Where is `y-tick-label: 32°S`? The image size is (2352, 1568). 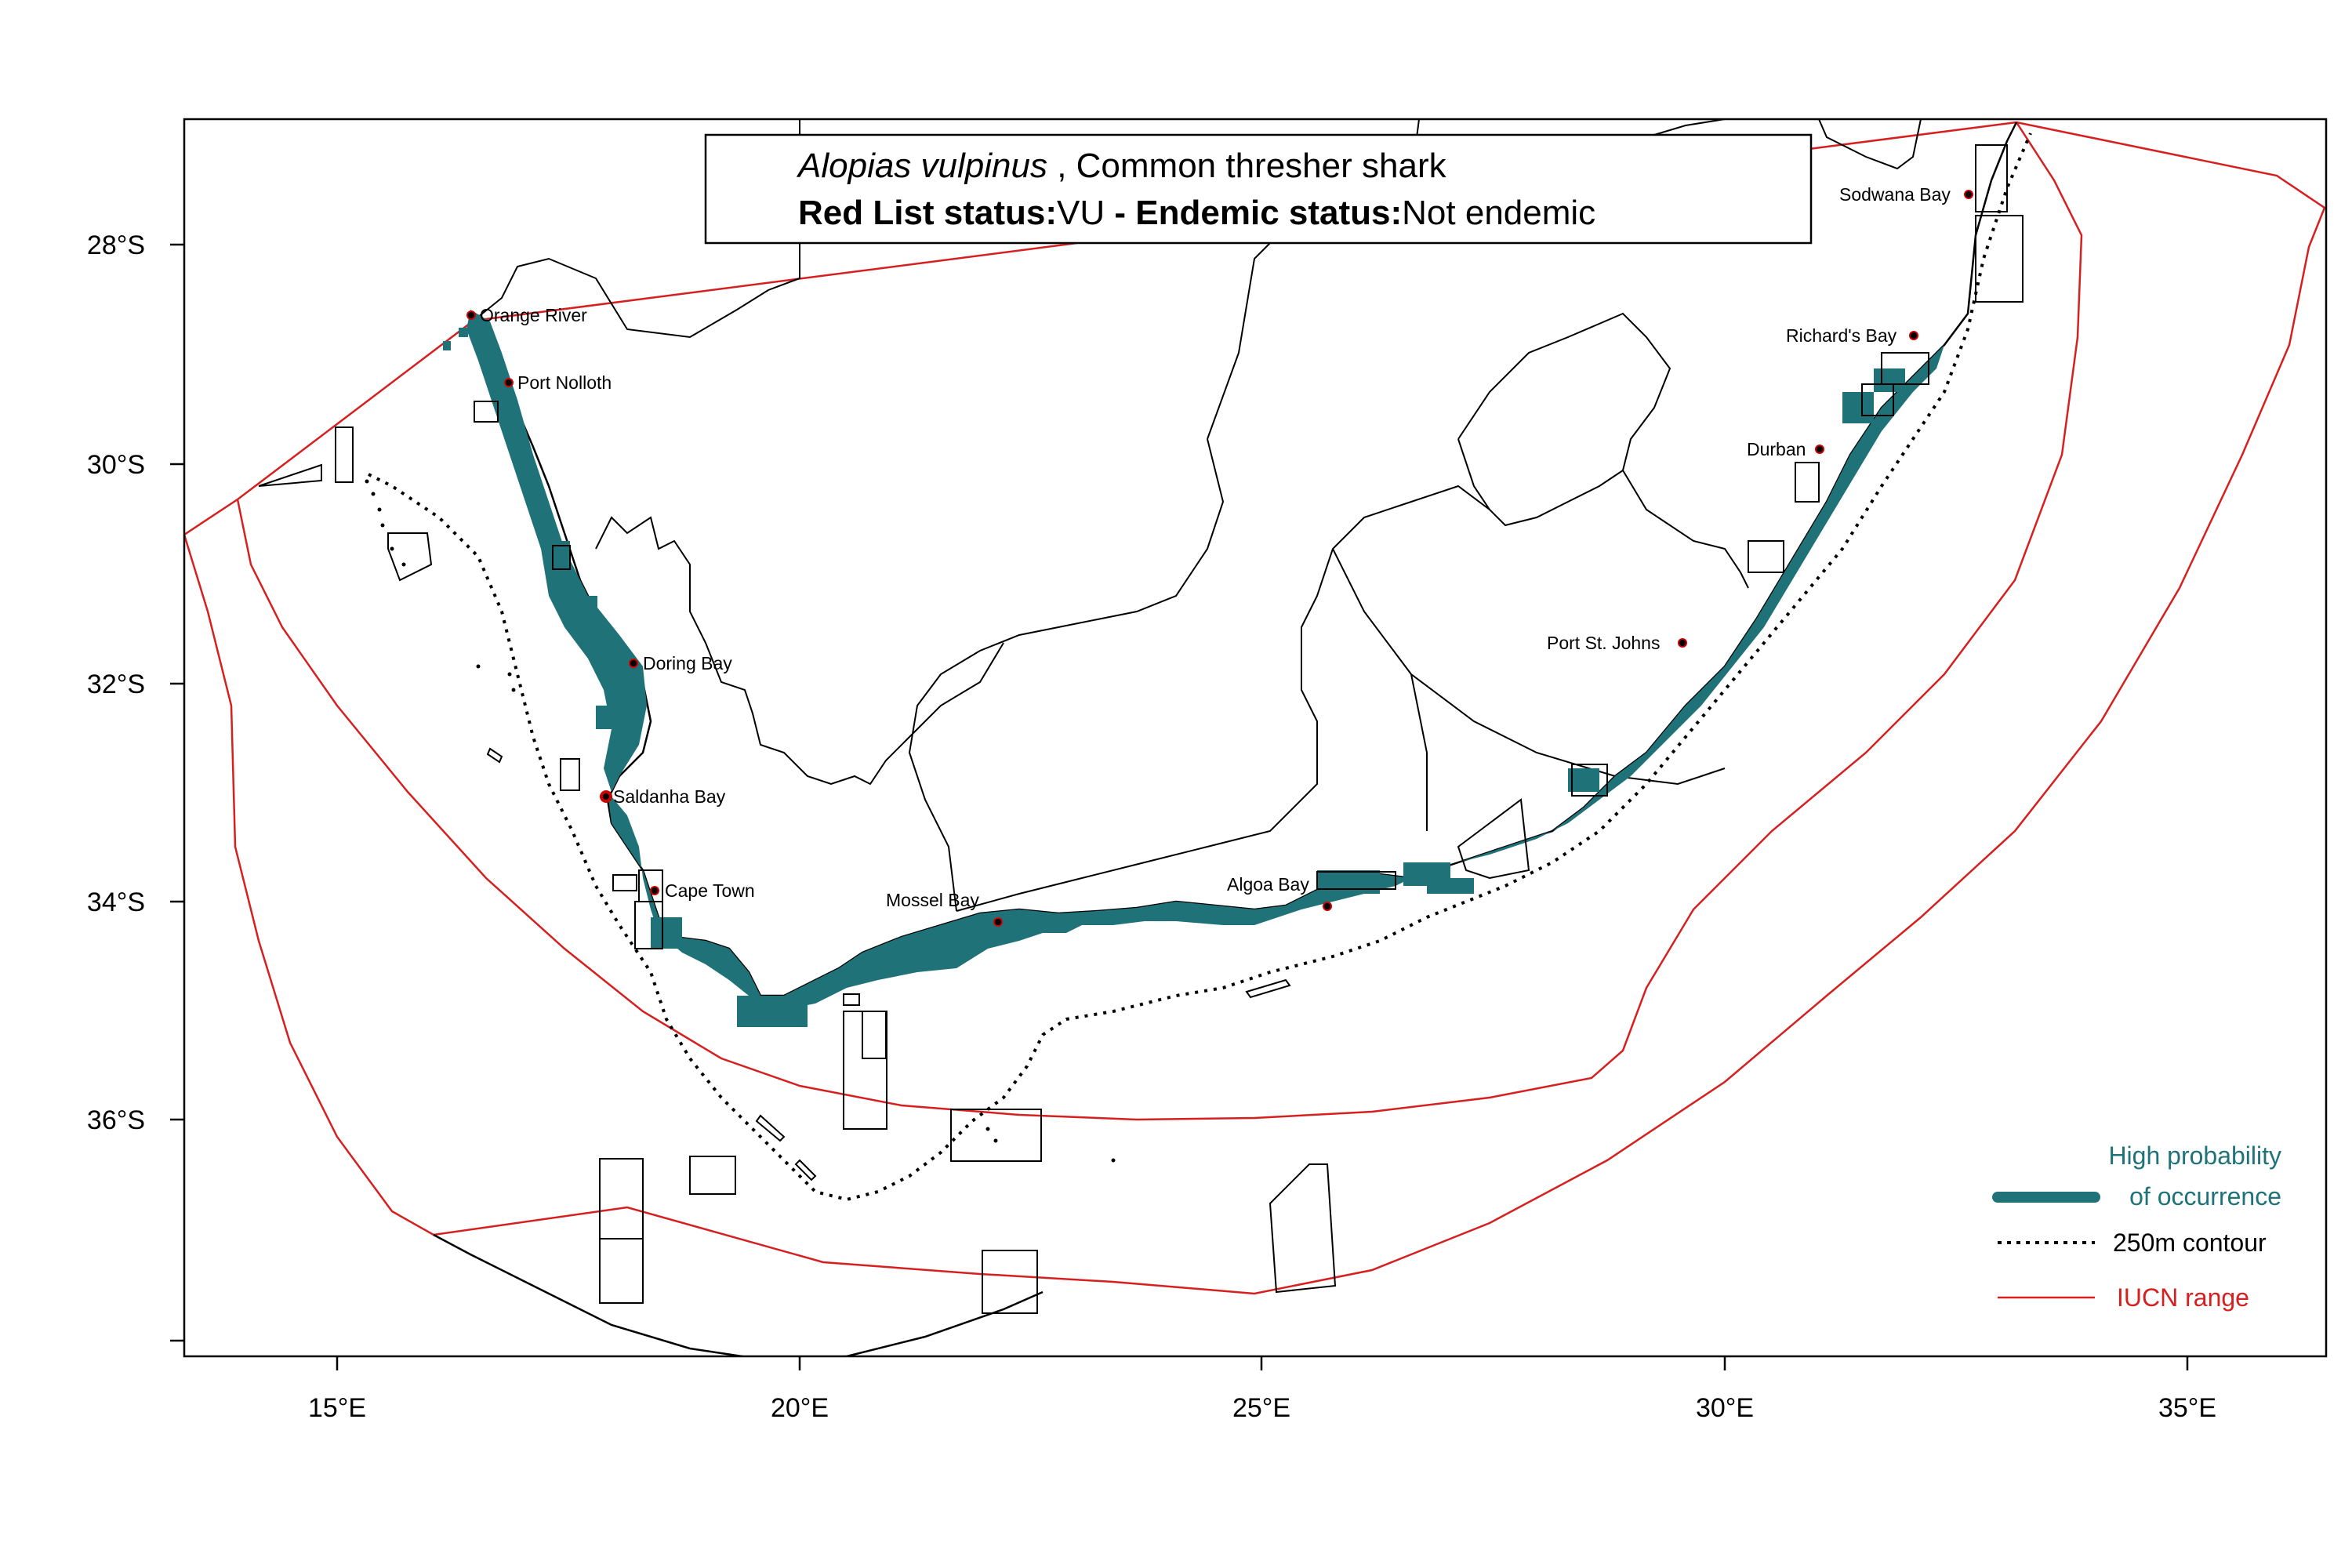
y-tick-label: 32°S is located at coordinates (116, 684).